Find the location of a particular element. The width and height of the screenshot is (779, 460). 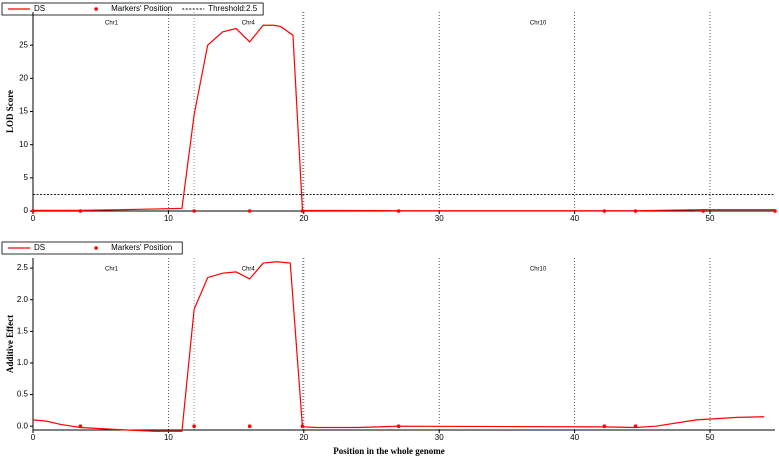

y-tick-label: 1.0 is located at coordinates (23, 362).